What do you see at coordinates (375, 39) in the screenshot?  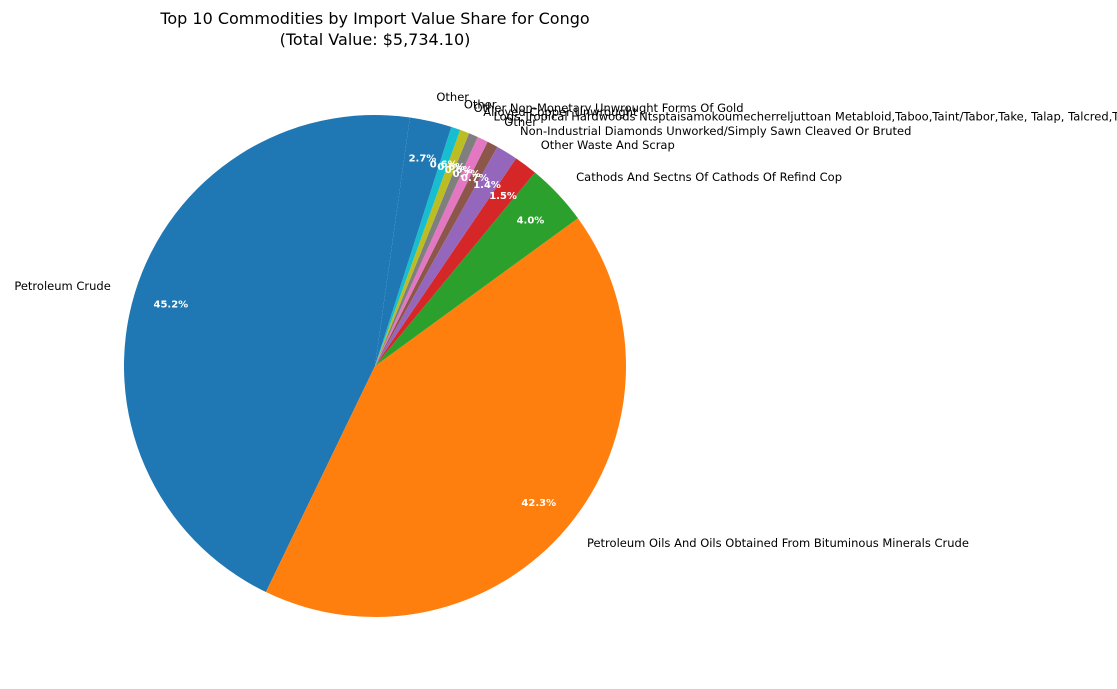 I see `chart-subtitle: (Total Value: $5,734.10)` at bounding box center [375, 39].